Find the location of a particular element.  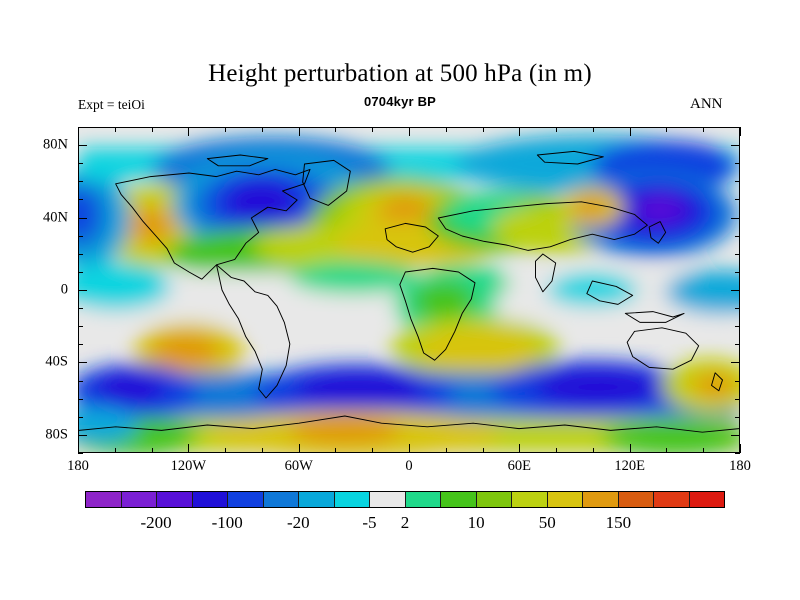

experiment-label: Expt = teiOi is located at coordinates (111, 104).